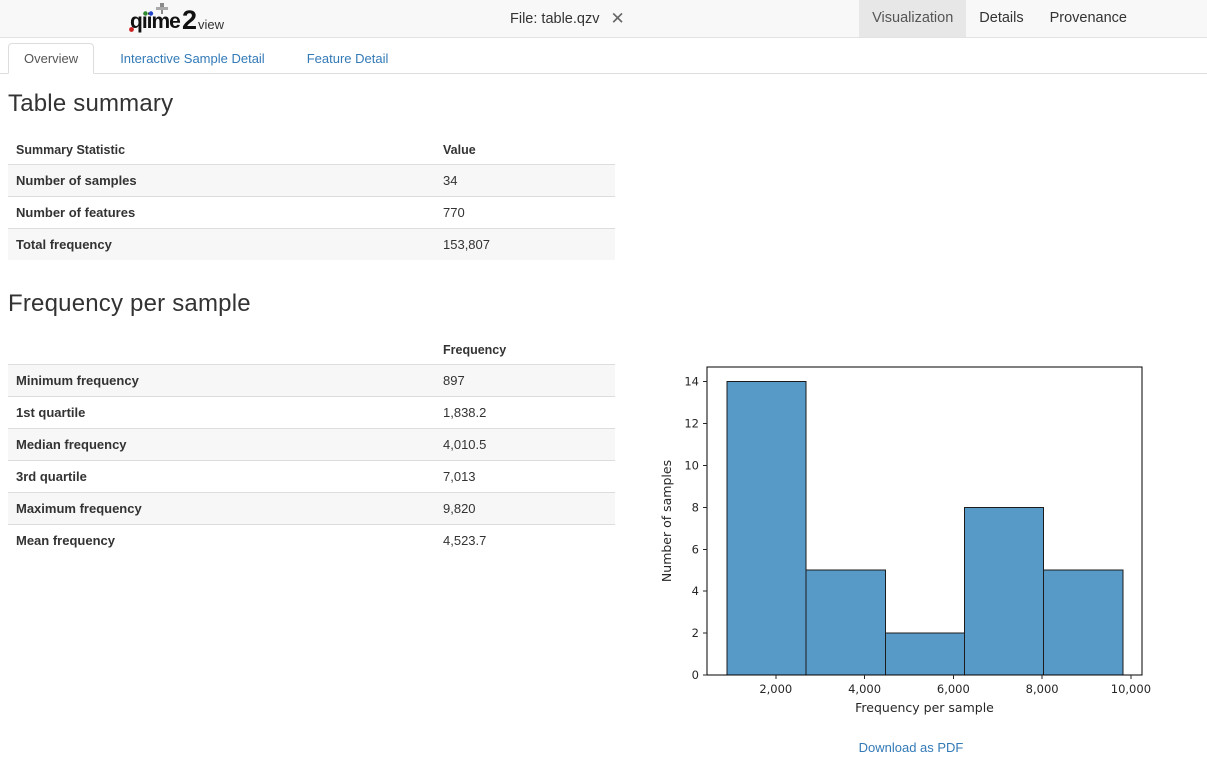 Image resolution: width=1207 pixels, height=771 pixels. What do you see at coordinates (913, 18) in the screenshot?
I see `nav-item-visualization: Visualization` at bounding box center [913, 18].